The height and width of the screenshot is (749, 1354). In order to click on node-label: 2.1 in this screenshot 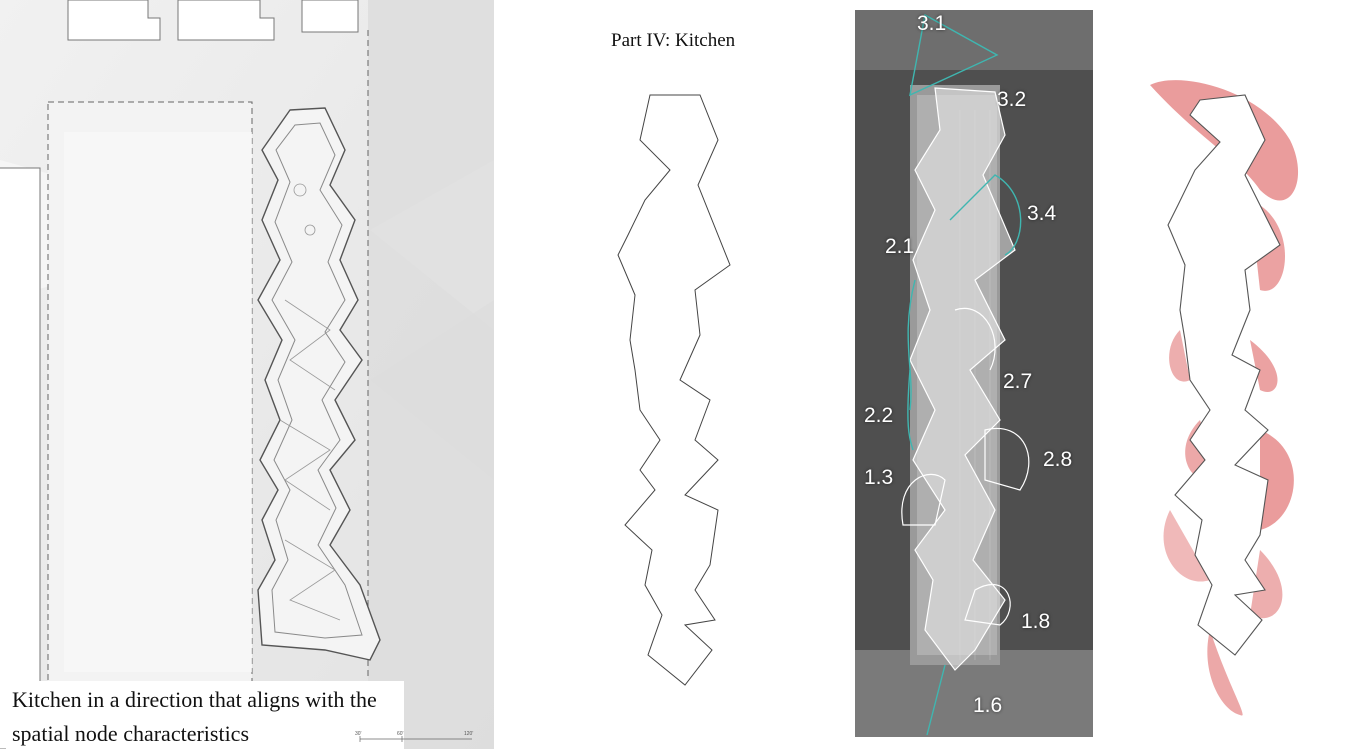, I will do `click(900, 246)`.